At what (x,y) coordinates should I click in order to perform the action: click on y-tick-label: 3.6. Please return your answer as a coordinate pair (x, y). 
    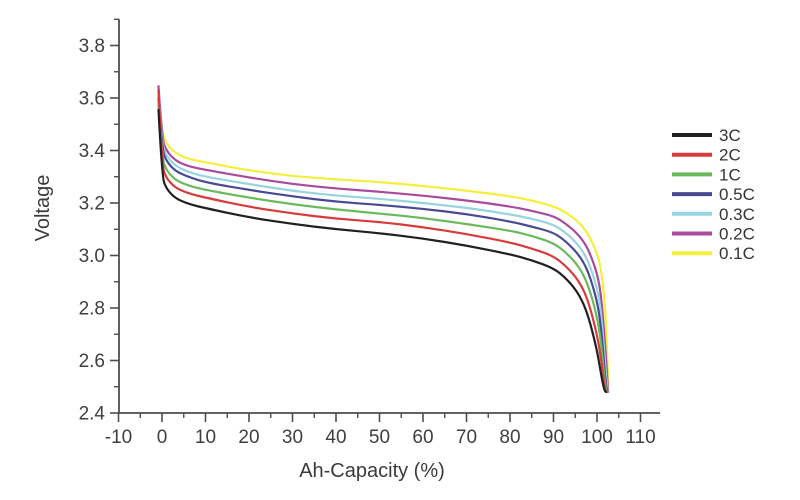
    Looking at the image, I should click on (92, 99).